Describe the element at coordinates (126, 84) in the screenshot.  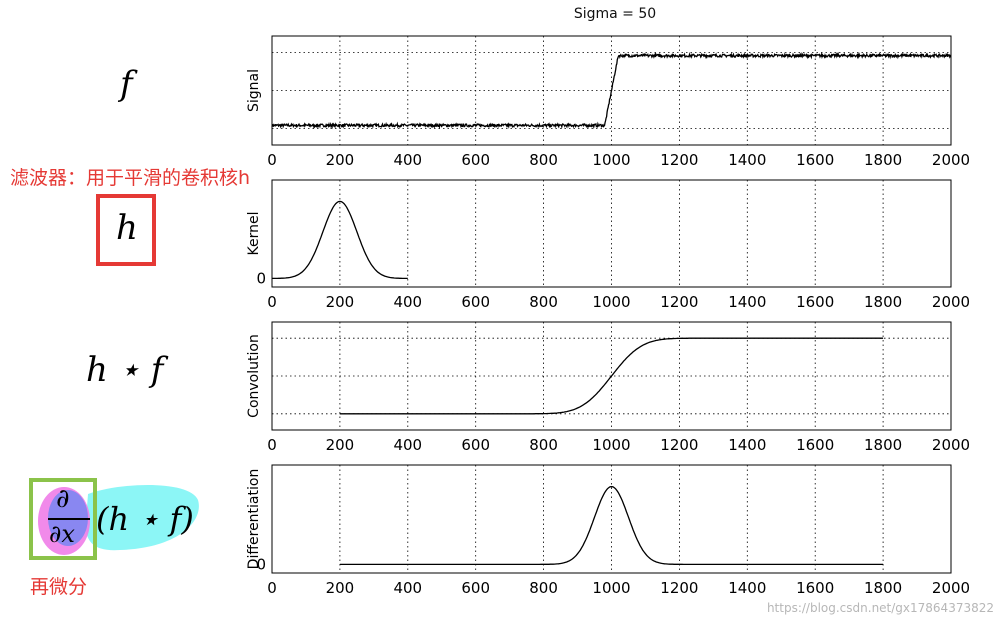
I see `label-f: f` at that location.